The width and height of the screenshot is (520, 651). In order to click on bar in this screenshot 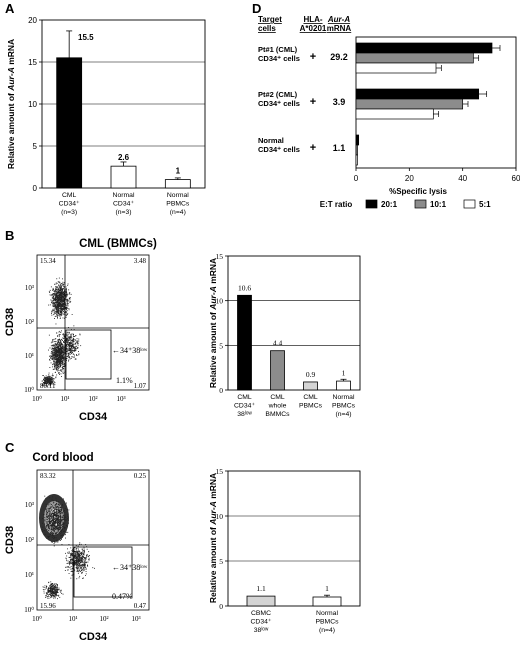, I will do `click(177, 184)`.